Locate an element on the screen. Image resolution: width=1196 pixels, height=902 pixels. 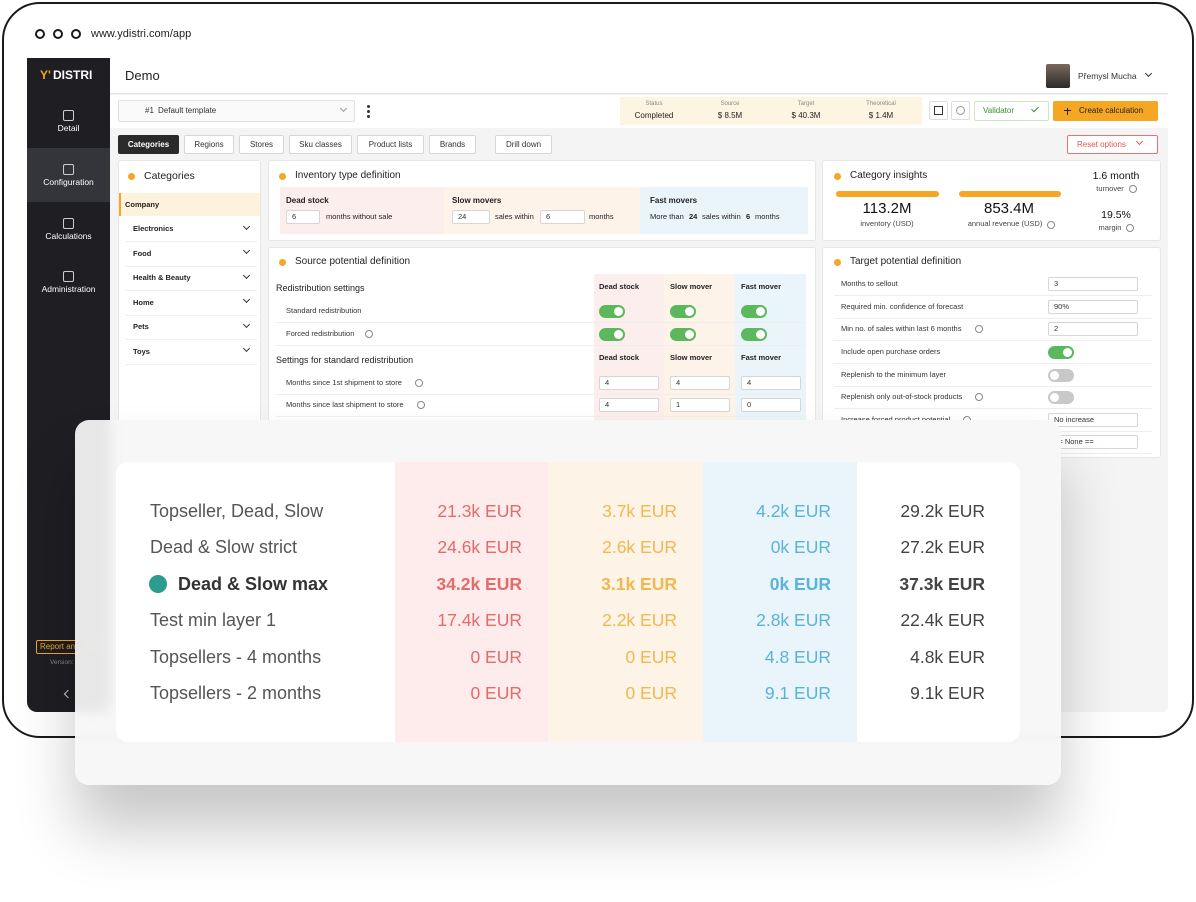
input: No increase is located at coordinates (1093, 420).